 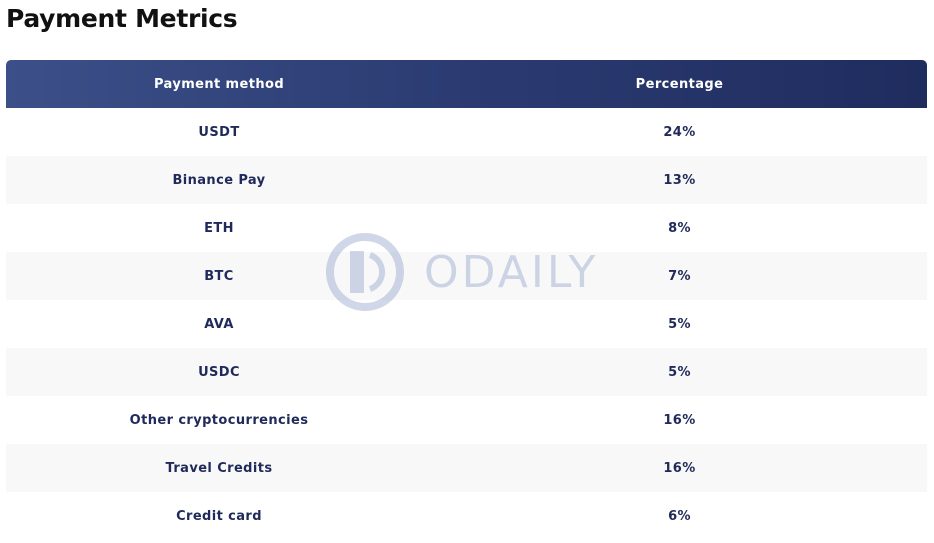 What do you see at coordinates (219, 324) in the screenshot?
I see `payment-method-cell: AVA` at bounding box center [219, 324].